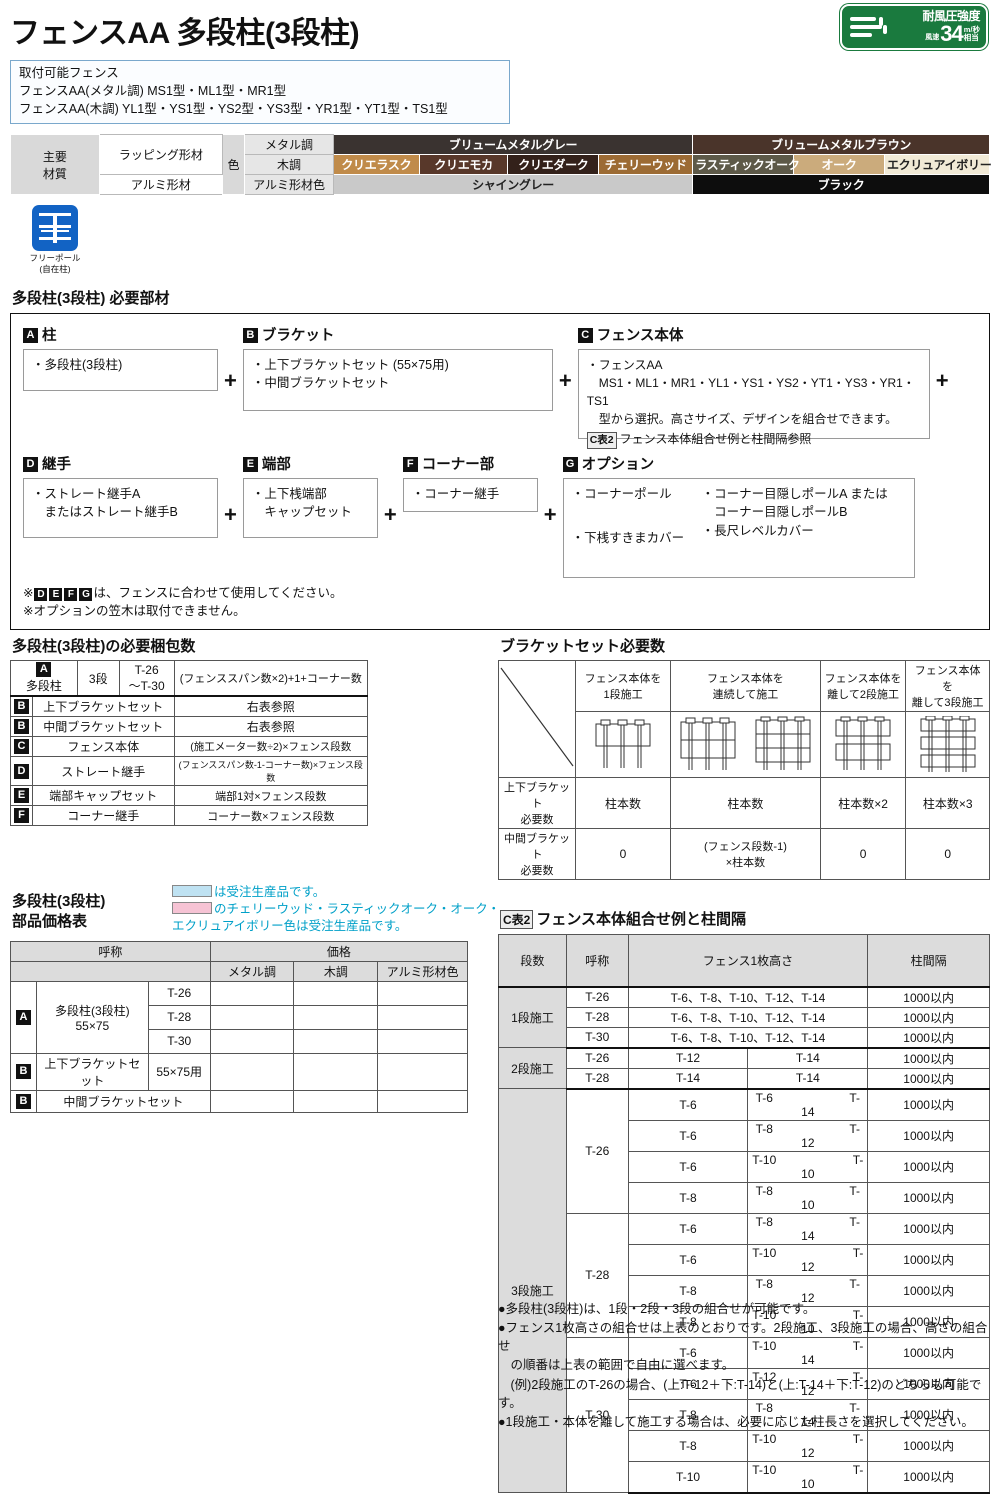 This screenshot has height=1494, width=1000. Describe the element at coordinates (597, 1037) in the screenshot. I see `c2-g1-size-3: T-30` at that location.